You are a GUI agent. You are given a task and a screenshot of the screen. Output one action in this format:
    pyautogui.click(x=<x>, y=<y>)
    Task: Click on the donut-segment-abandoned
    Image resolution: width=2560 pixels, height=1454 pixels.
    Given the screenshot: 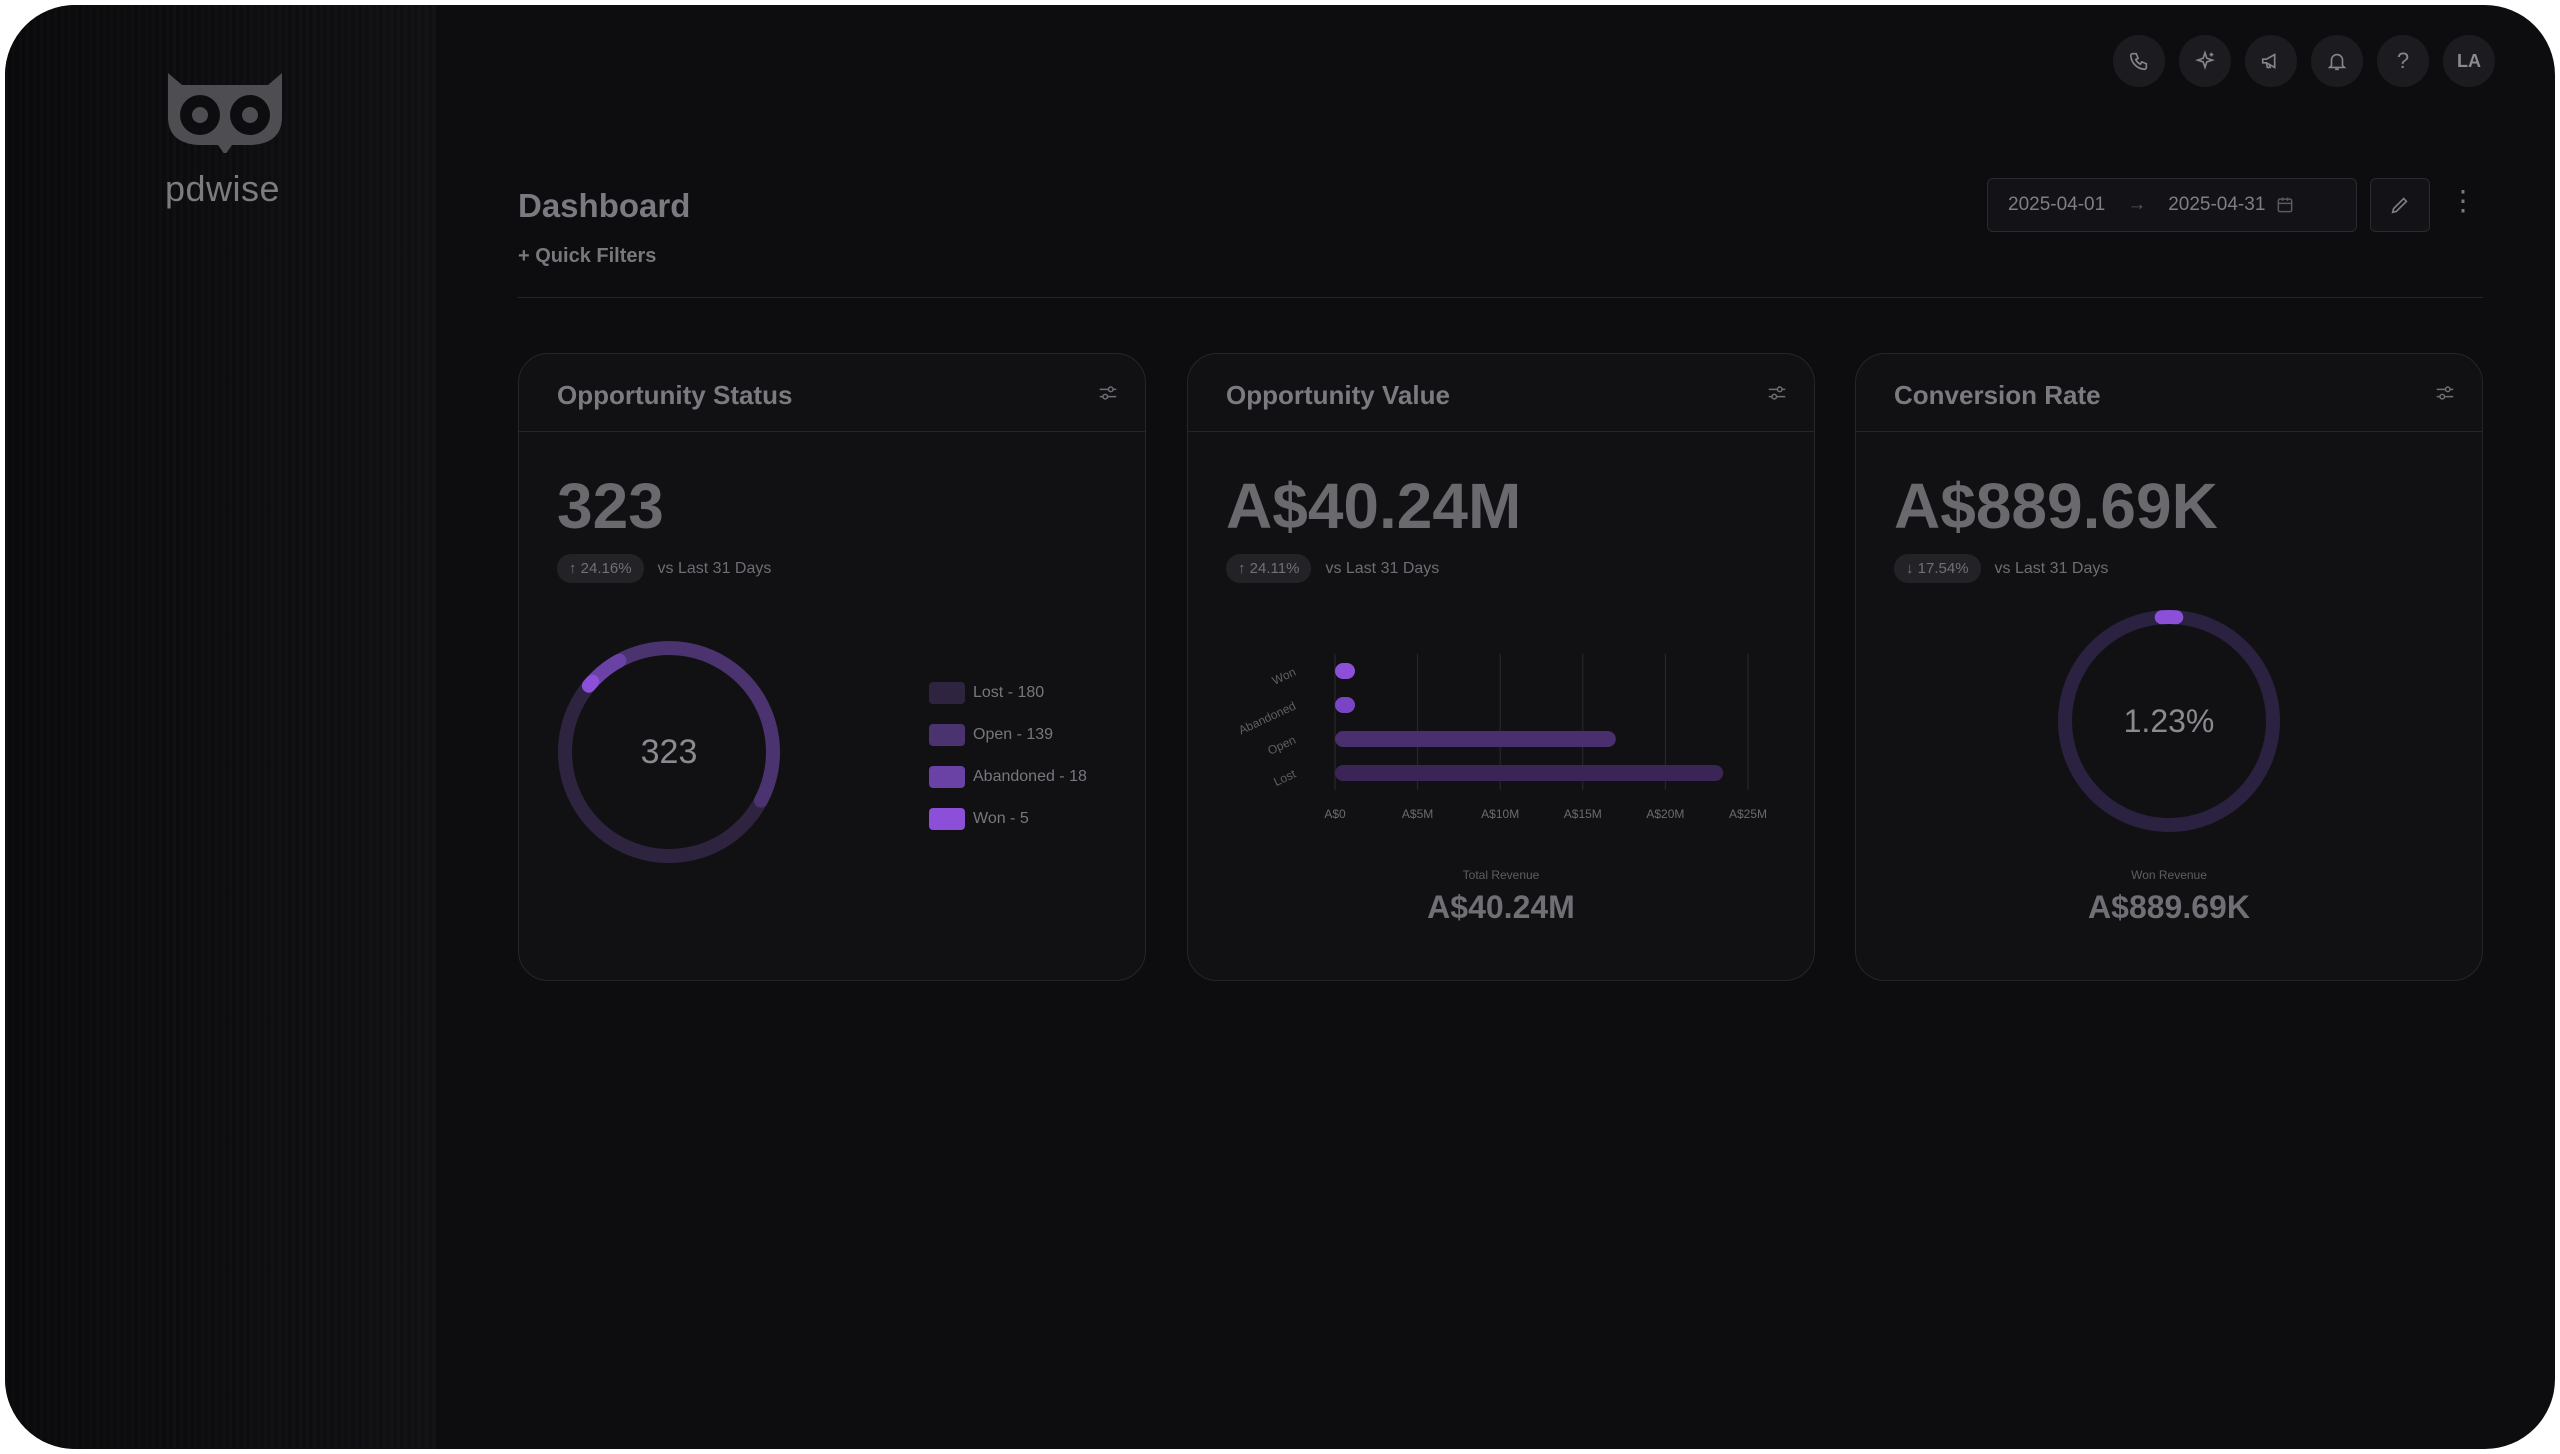 What is the action you would take?
    pyautogui.click(x=607, y=669)
    